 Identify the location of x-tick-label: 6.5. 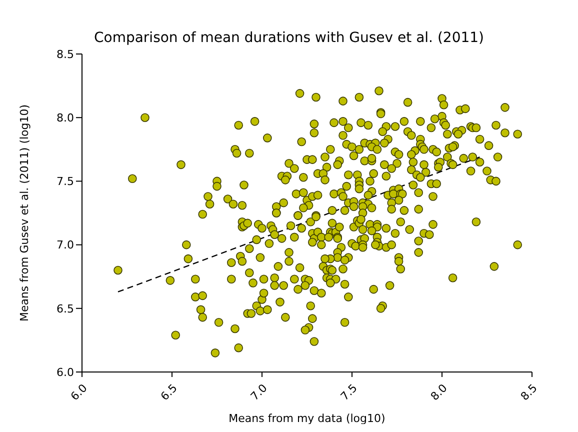
(169, 393).